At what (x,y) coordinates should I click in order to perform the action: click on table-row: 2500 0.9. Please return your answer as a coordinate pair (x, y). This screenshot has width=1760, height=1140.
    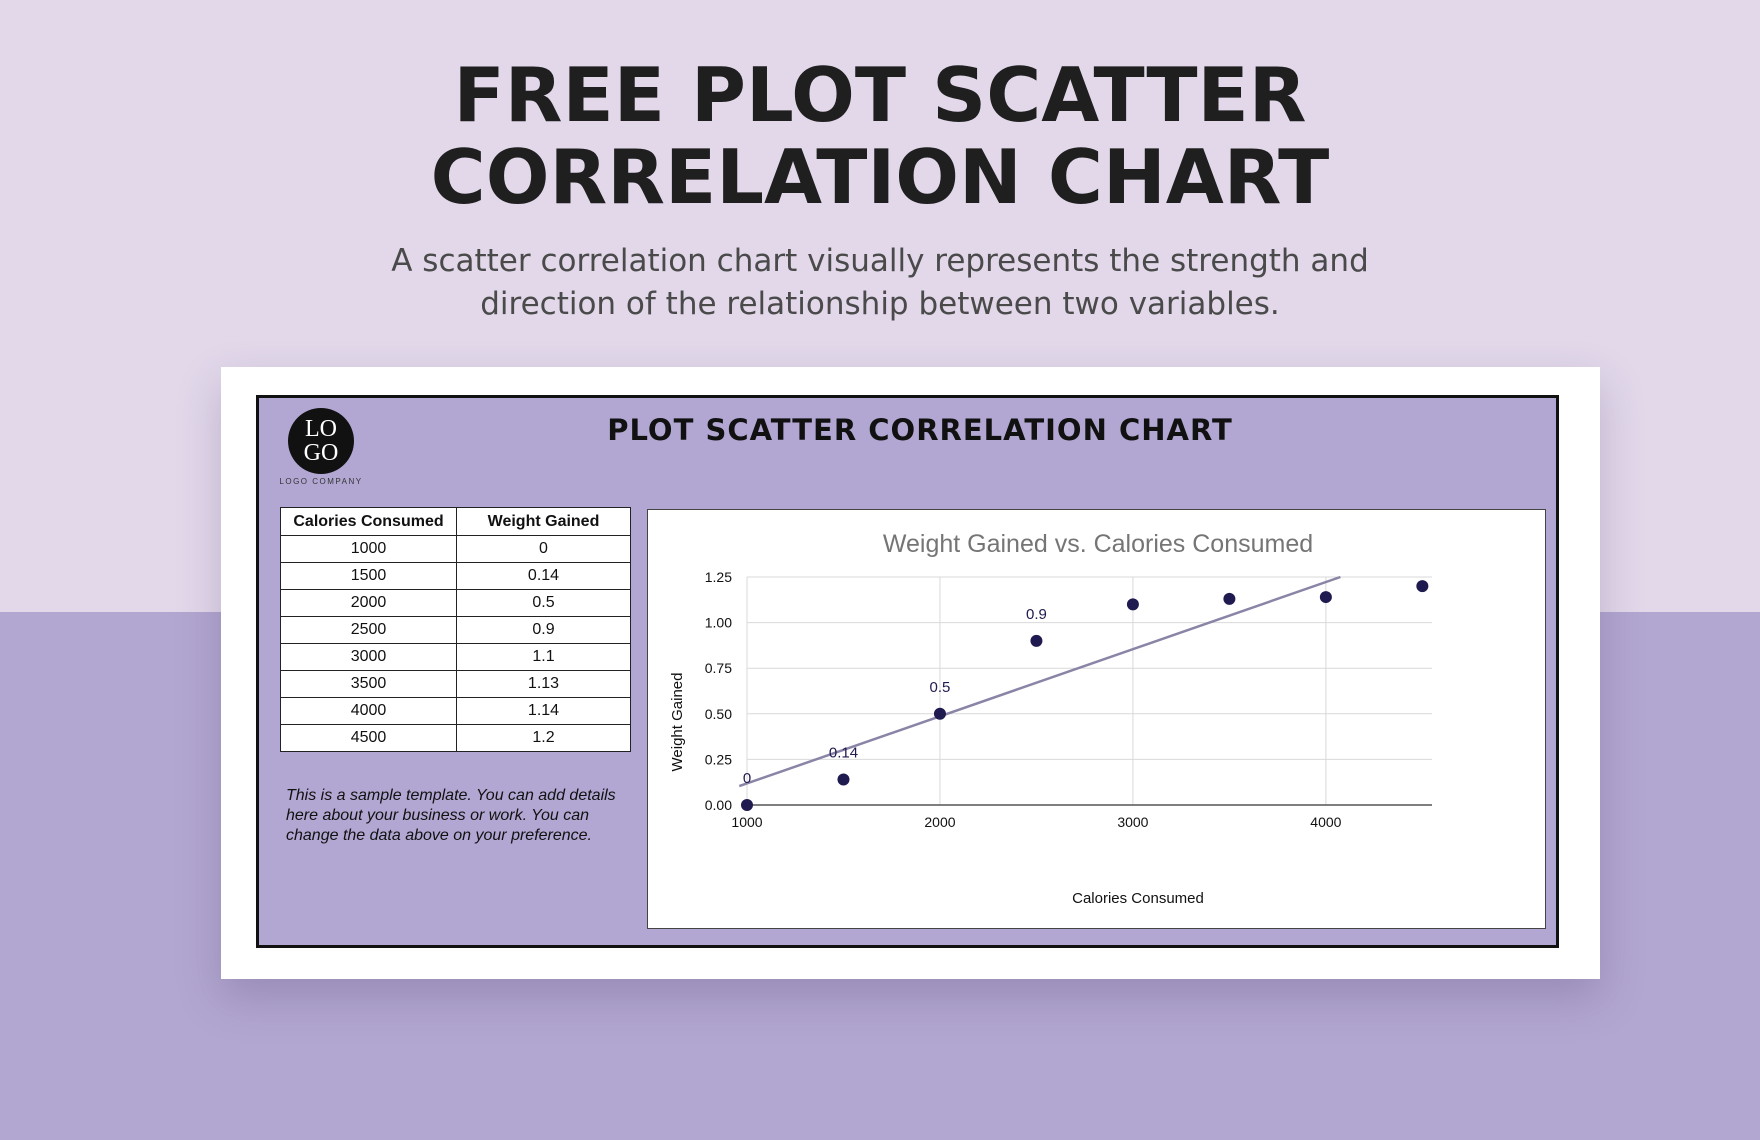
    Looking at the image, I should click on (455, 630).